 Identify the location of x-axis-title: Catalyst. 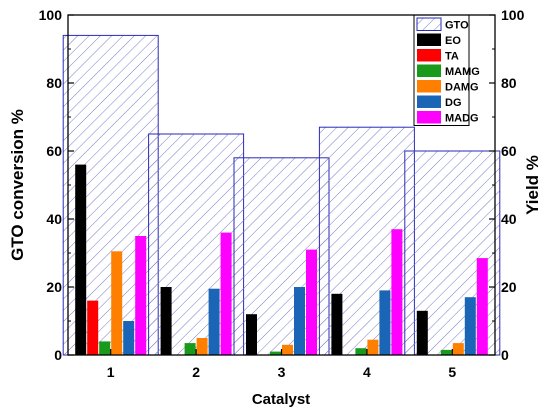
(281, 399).